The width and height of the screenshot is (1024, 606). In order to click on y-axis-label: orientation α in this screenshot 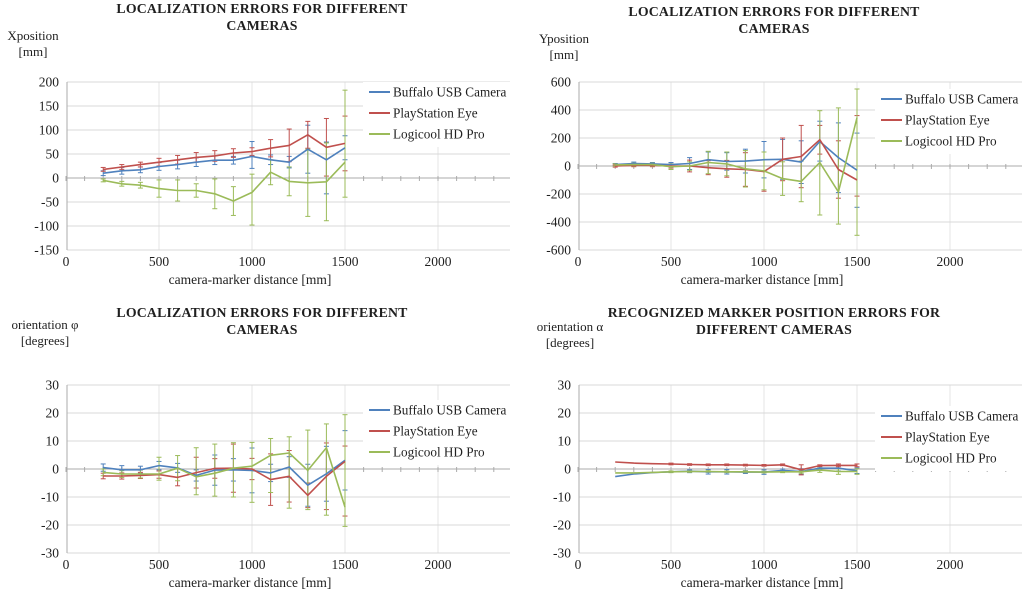, I will do `click(570, 326)`.